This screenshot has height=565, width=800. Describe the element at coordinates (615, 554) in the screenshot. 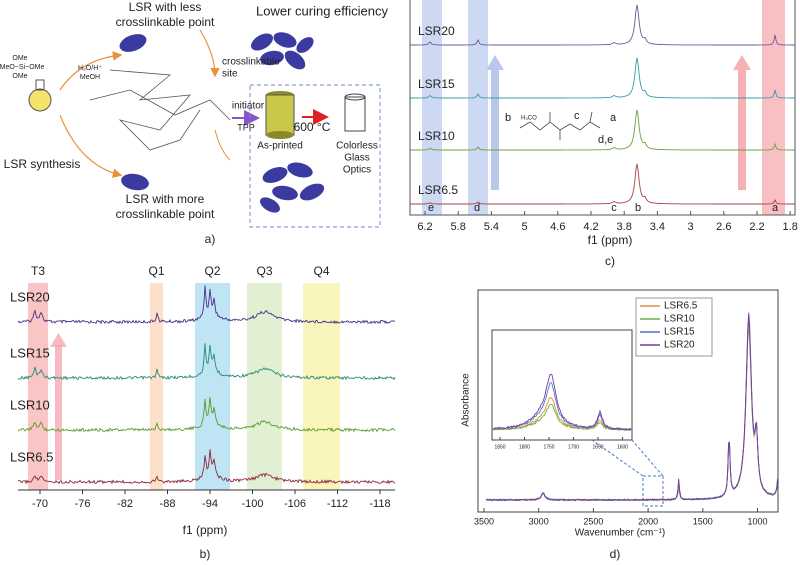

I see `label: d)` at that location.